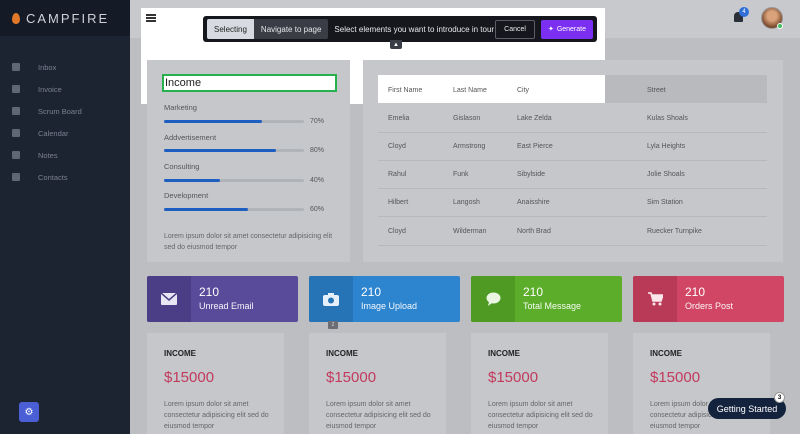 This screenshot has height=434, width=800. I want to click on table-cell: Hilbert, so click(398, 202).